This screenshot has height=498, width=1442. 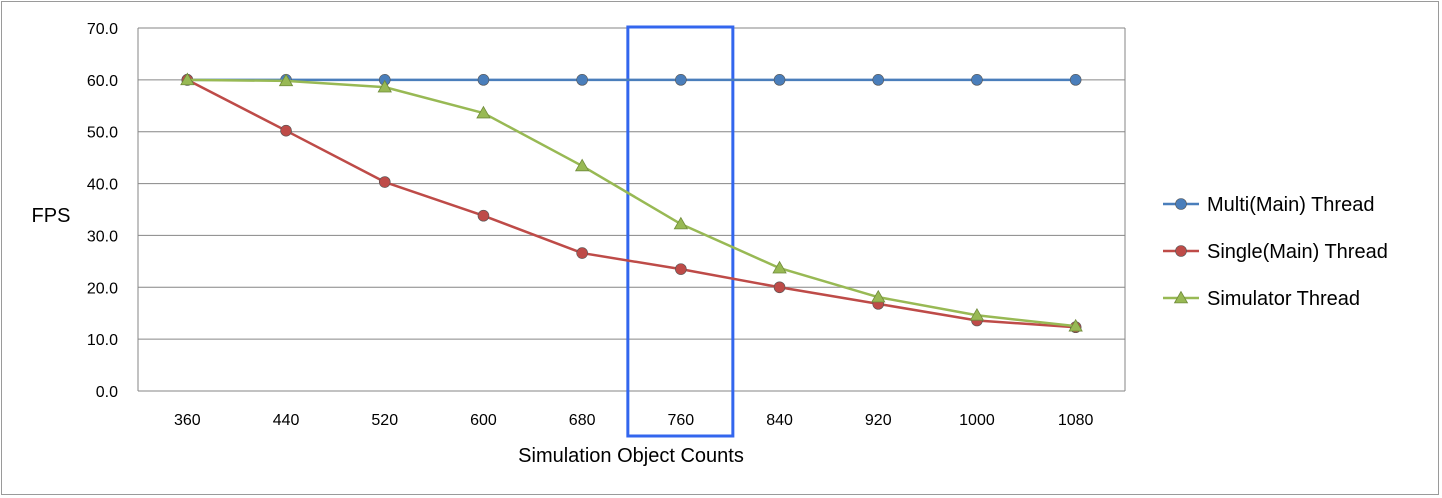 What do you see at coordinates (102, 81) in the screenshot?
I see `y-tick-label: 60.0` at bounding box center [102, 81].